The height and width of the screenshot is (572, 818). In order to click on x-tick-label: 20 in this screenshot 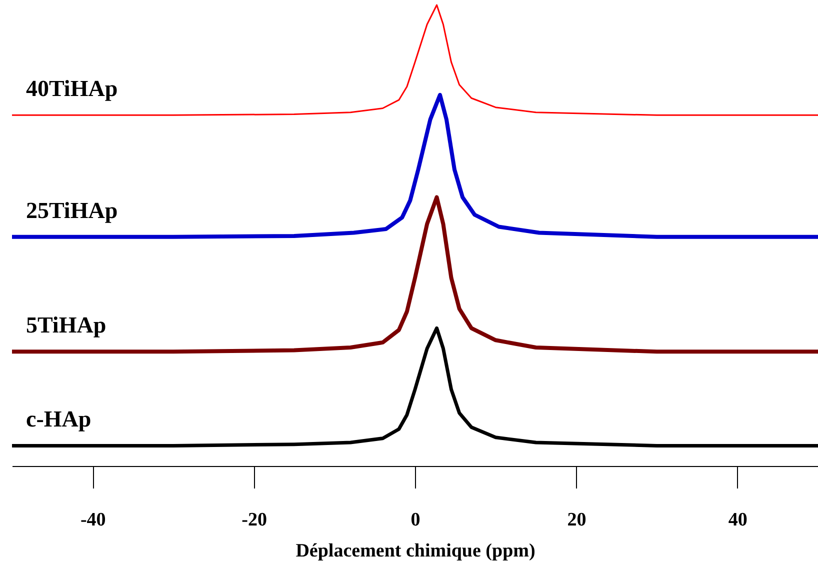, I will do `click(576, 520)`.